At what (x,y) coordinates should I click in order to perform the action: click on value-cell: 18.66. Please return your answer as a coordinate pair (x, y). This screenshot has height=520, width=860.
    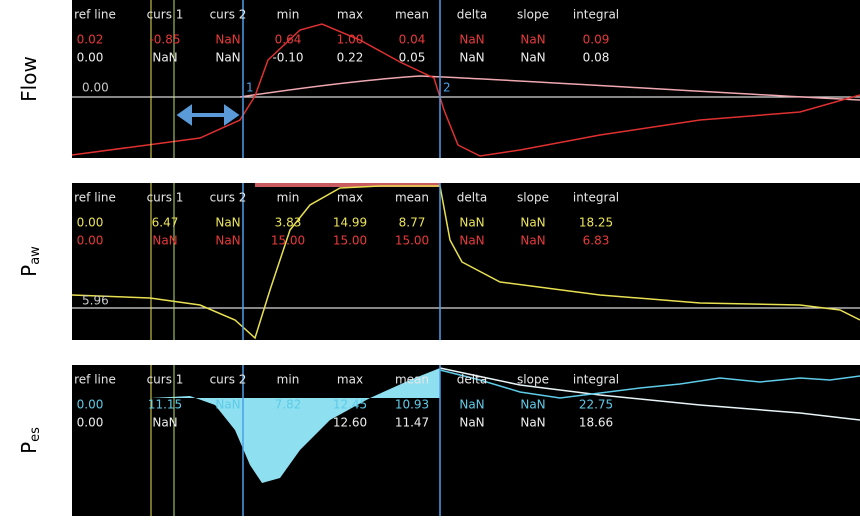
    Looking at the image, I should click on (596, 423).